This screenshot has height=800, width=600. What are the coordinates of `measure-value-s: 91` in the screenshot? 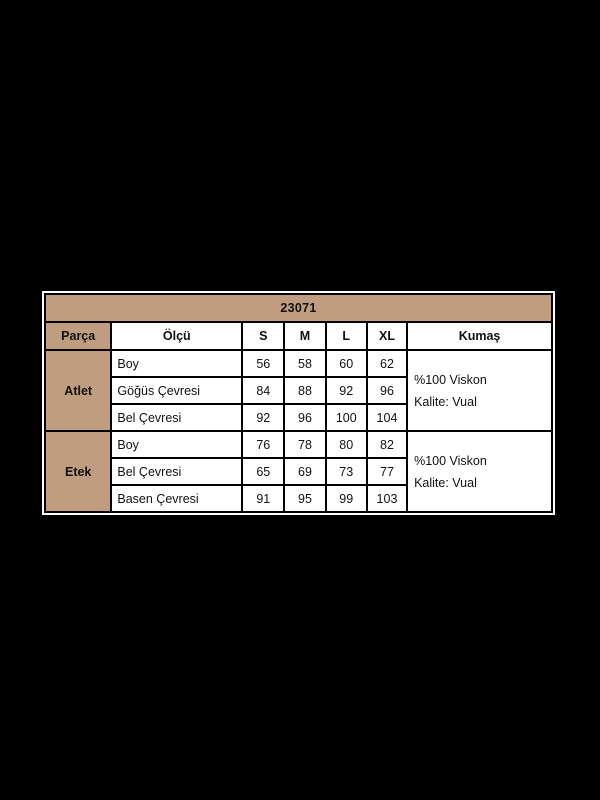 It's located at (263, 498).